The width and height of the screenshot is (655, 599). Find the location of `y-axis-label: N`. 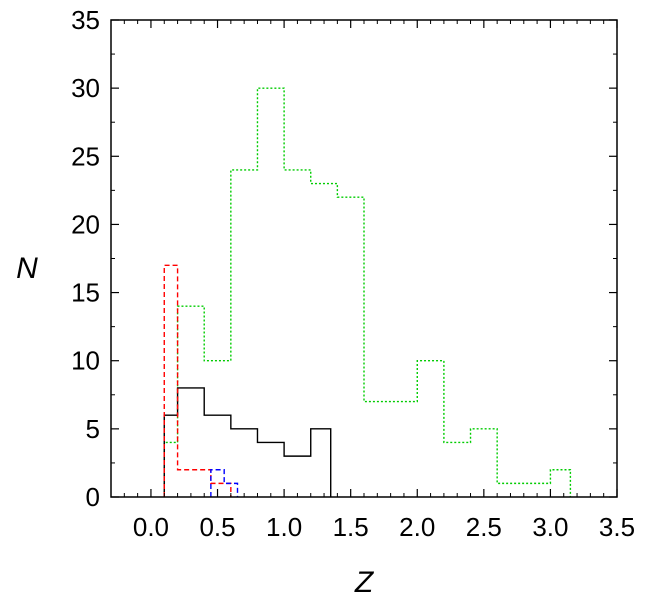

y-axis-label: N is located at coordinates (27, 268).